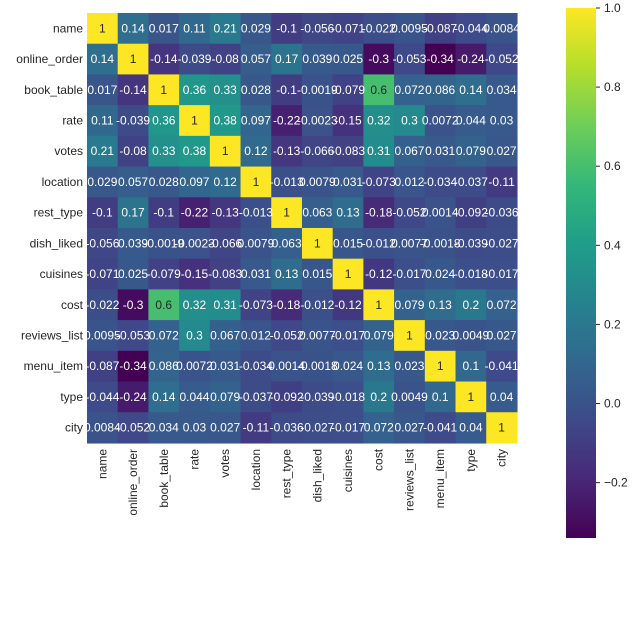 The height and width of the screenshot is (619, 643). I want to click on cell-annotation: -0.14, so click(133, 90).